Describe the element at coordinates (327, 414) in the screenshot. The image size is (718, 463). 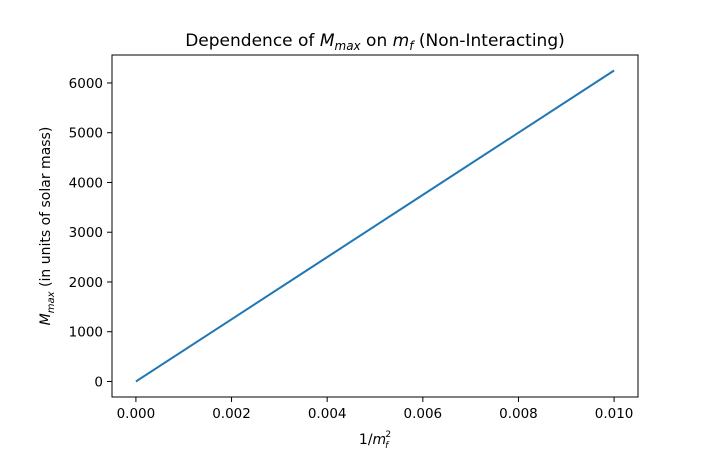
I see `x-tick-label: 0.004` at that location.